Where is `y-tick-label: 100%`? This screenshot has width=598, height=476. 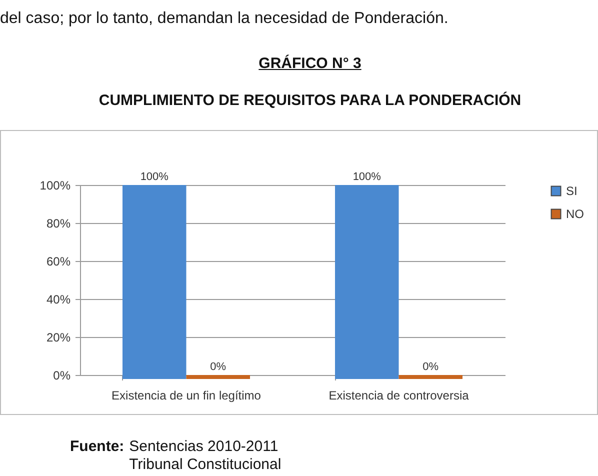
y-tick-label: 100% is located at coordinates (55, 185).